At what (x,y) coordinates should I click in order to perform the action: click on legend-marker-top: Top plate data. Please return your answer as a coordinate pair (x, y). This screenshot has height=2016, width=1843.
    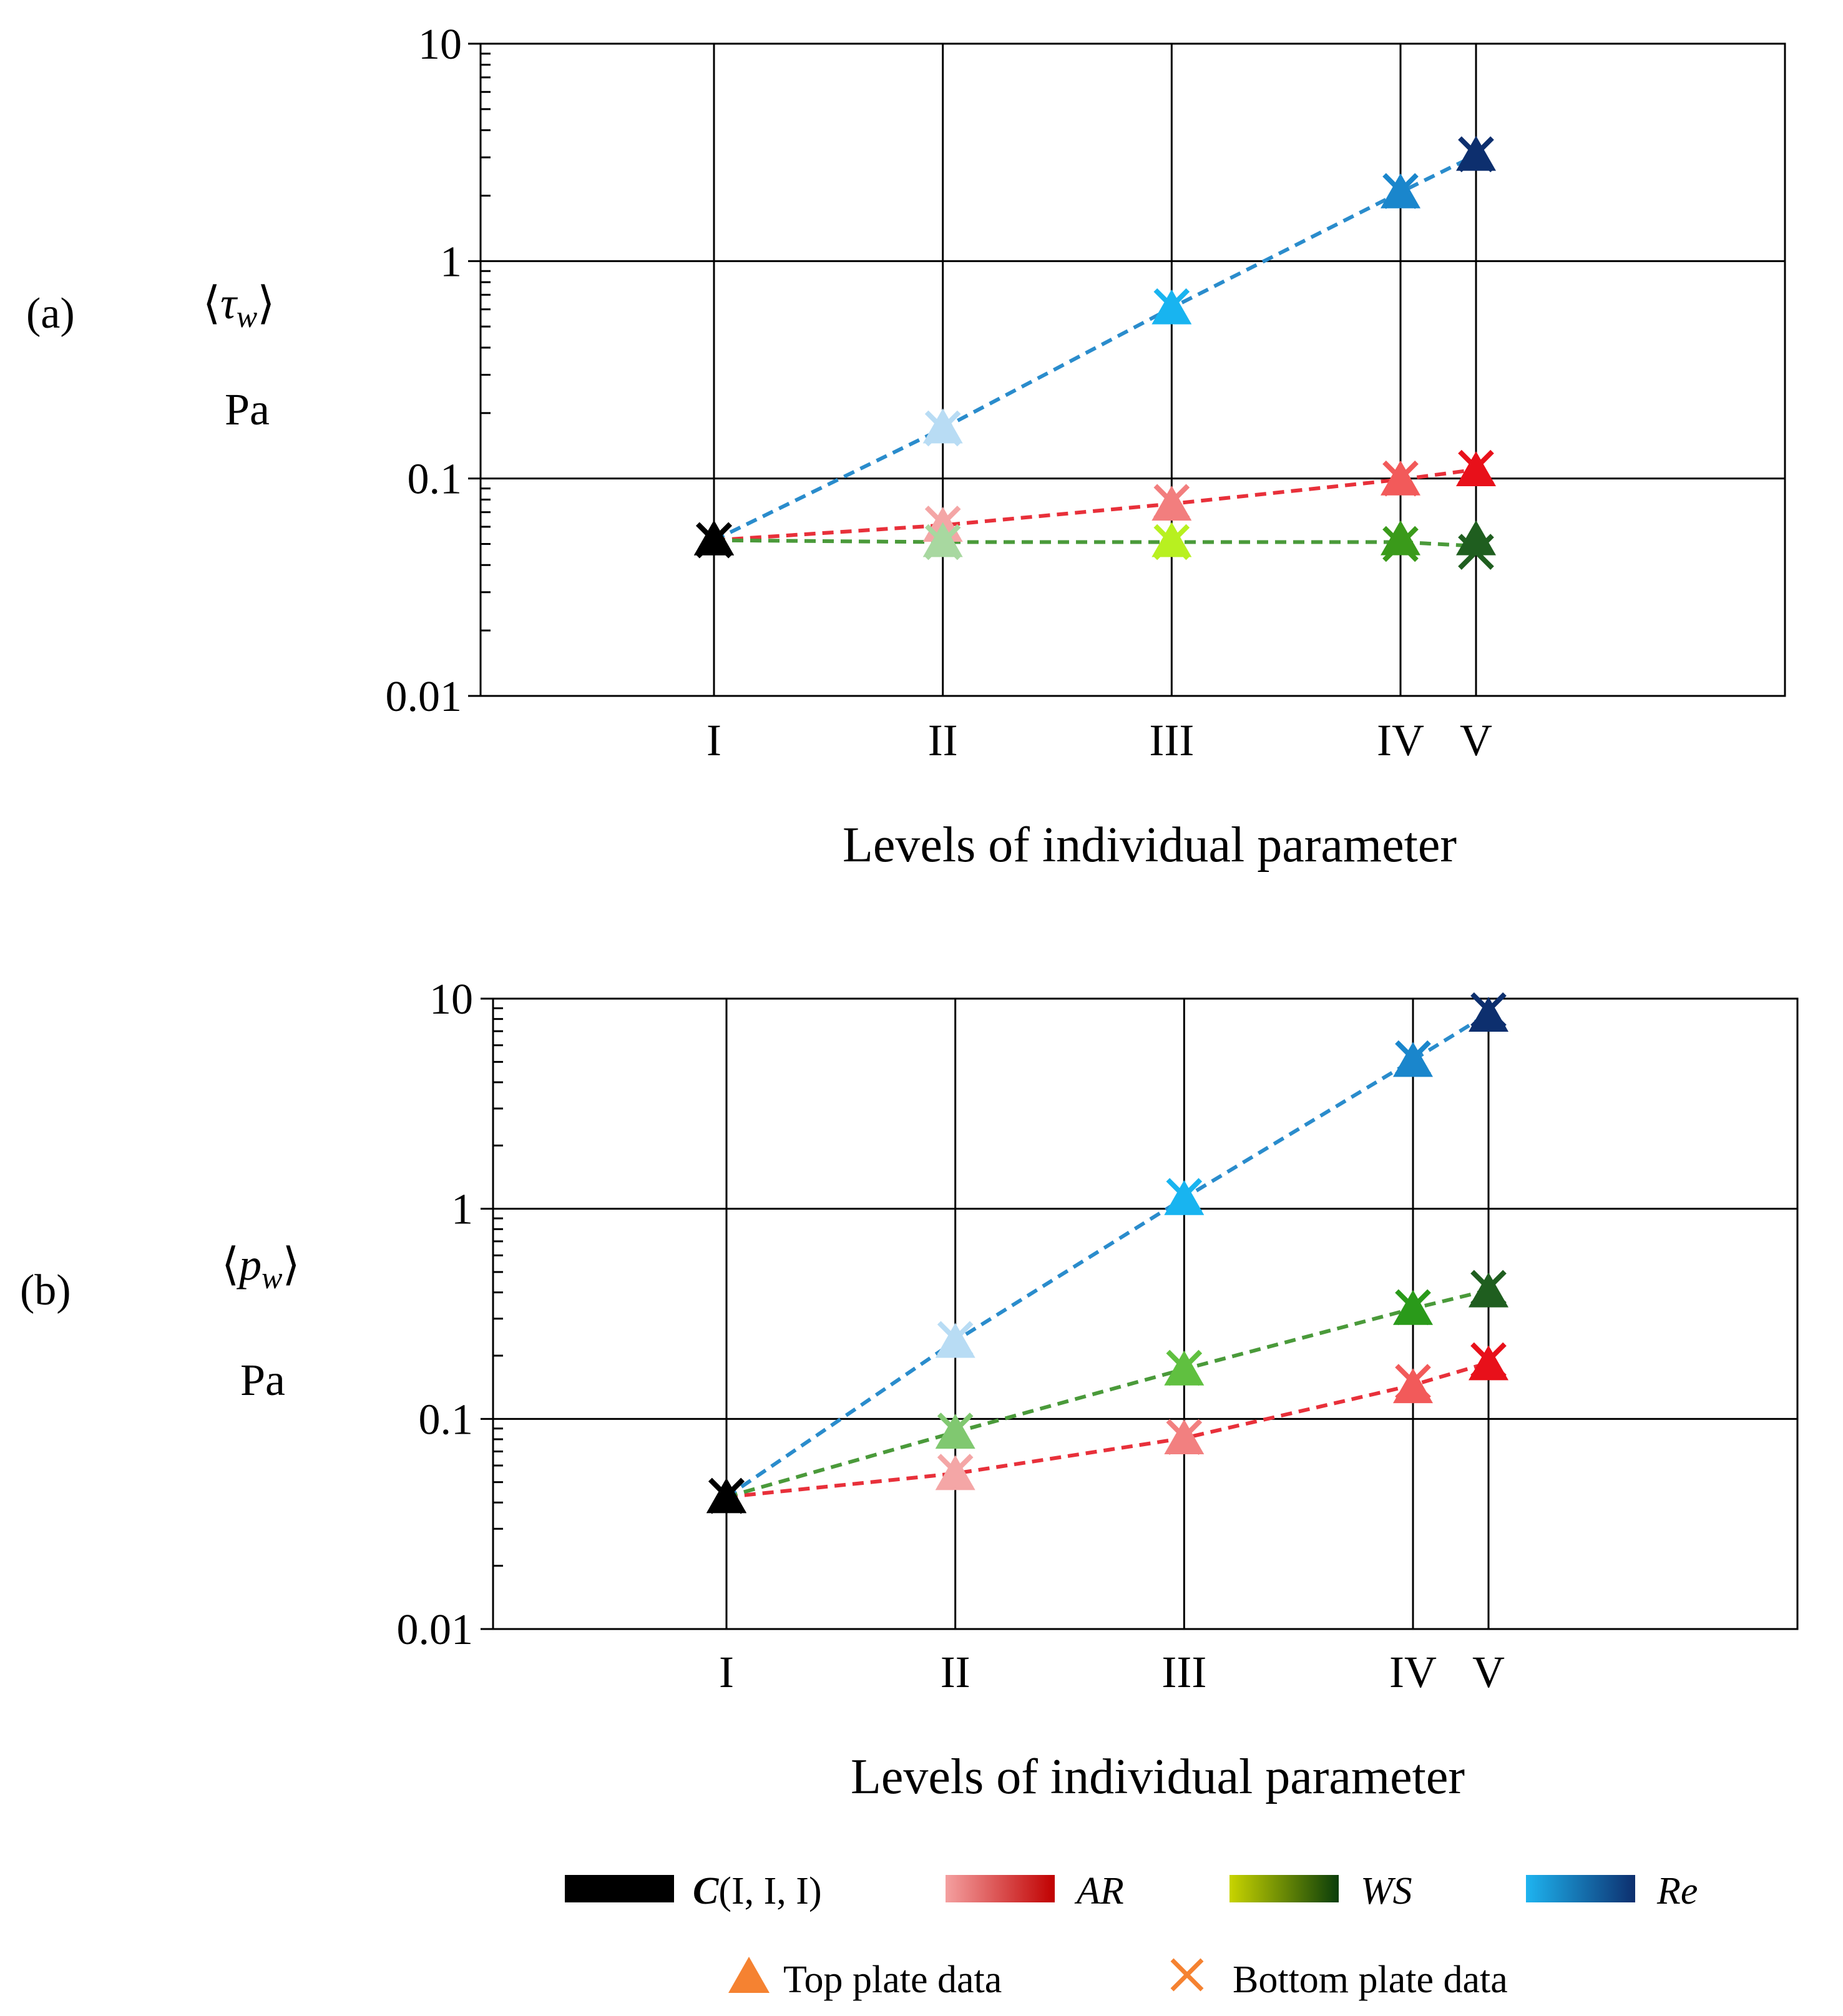
    Looking at the image, I should click on (865, 1979).